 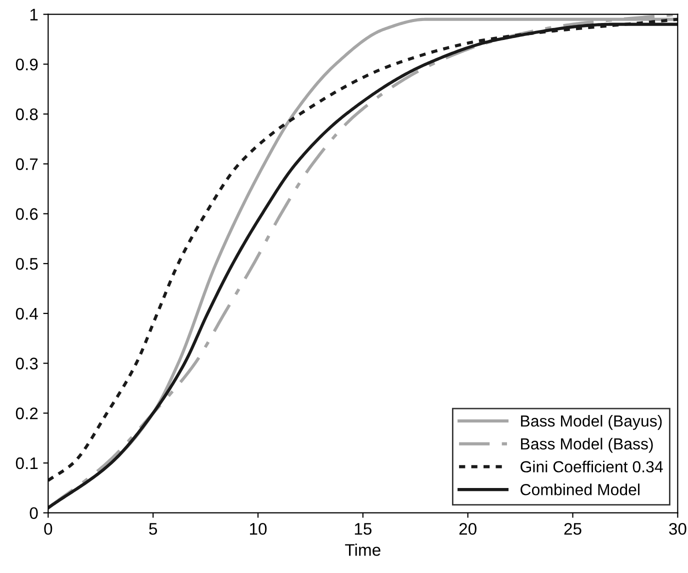 I want to click on y-tick-label: 0.6, so click(x=27, y=214).